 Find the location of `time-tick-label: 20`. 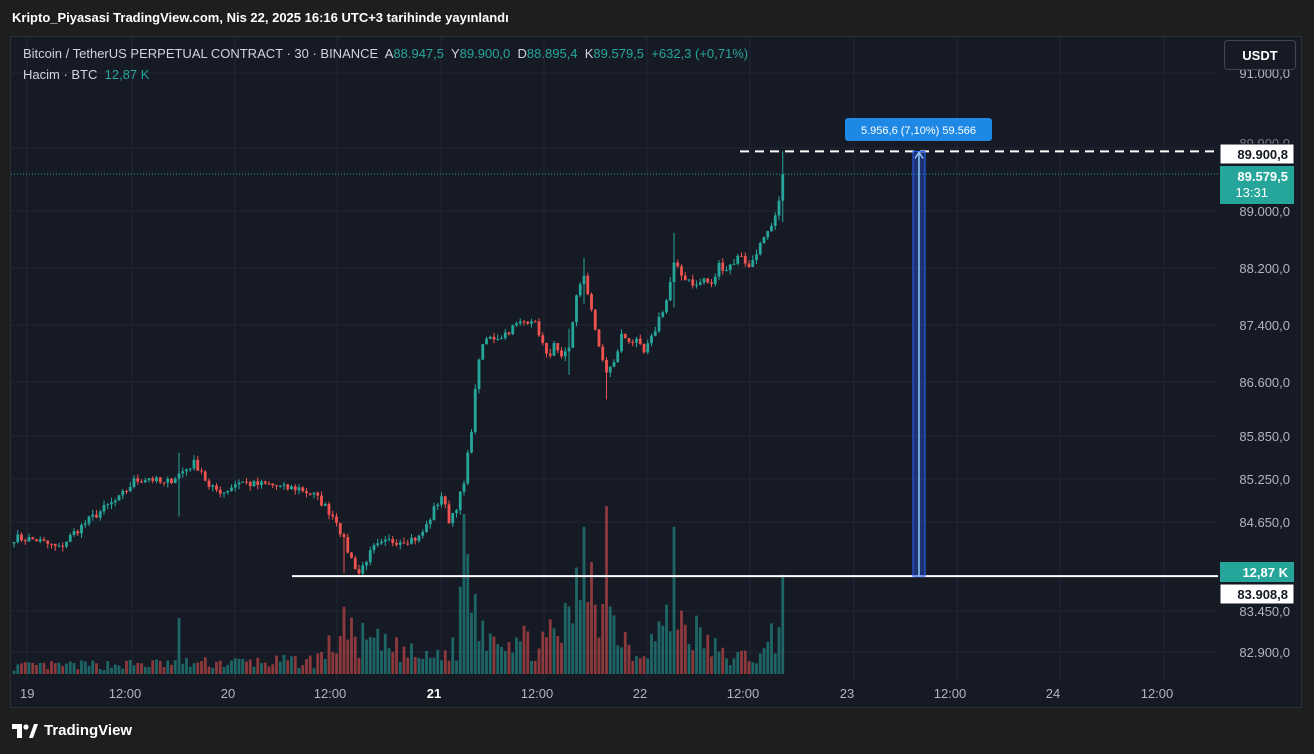

time-tick-label: 20 is located at coordinates (228, 693).